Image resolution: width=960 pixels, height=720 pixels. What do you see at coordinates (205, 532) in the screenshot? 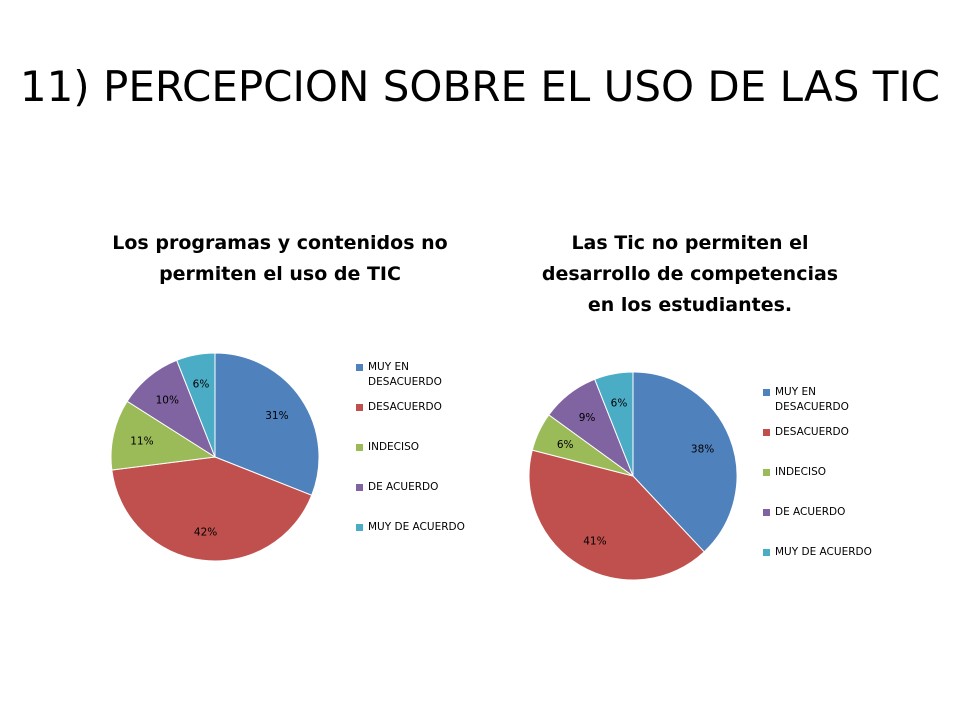
I see `data-label-desacuerdo: 42%` at bounding box center [205, 532].